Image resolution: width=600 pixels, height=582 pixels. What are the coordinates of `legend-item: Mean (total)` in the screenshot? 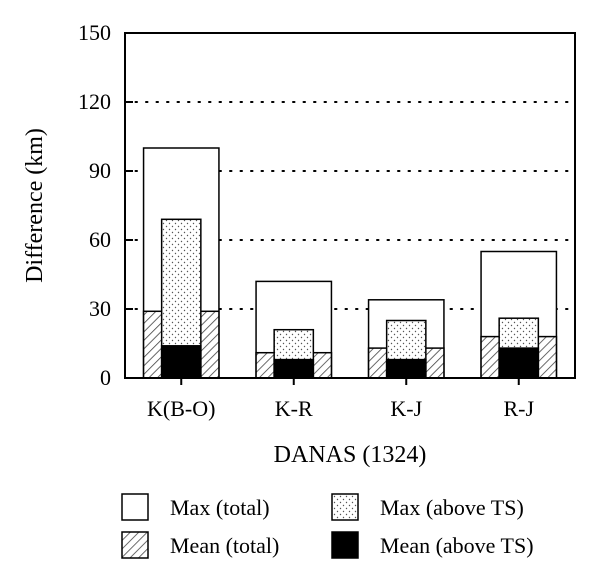 It's located at (200, 545).